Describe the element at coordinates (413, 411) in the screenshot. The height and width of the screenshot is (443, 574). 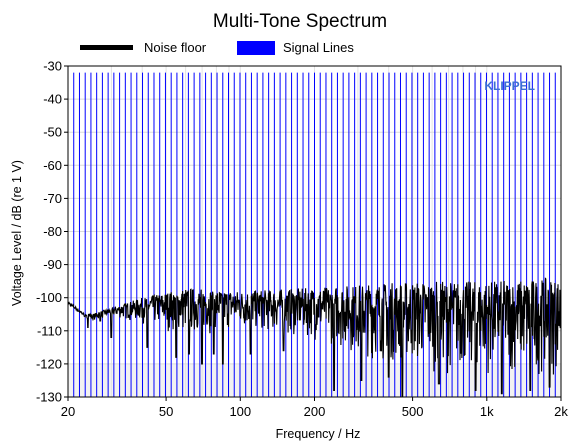
I see `x-tick-label: 500` at that location.